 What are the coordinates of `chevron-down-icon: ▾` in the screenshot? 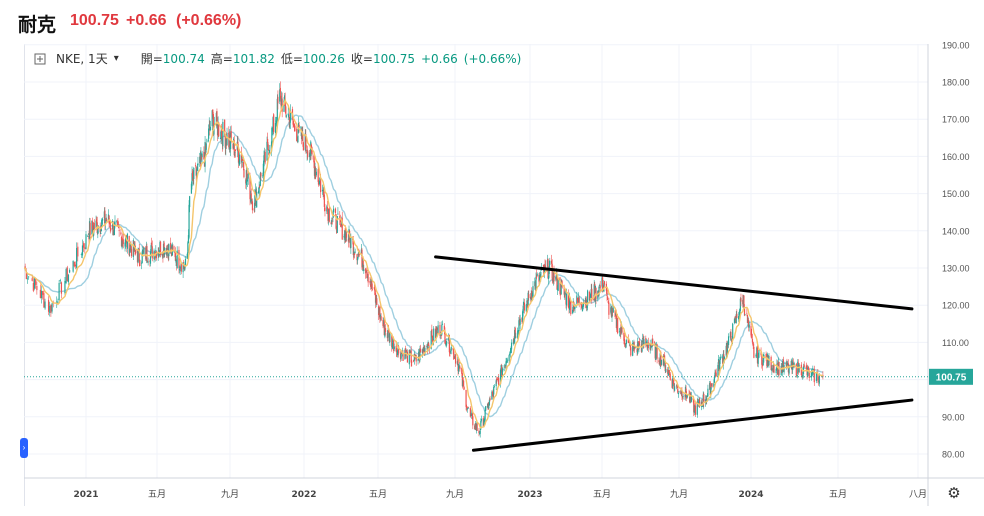 It's located at (116, 58).